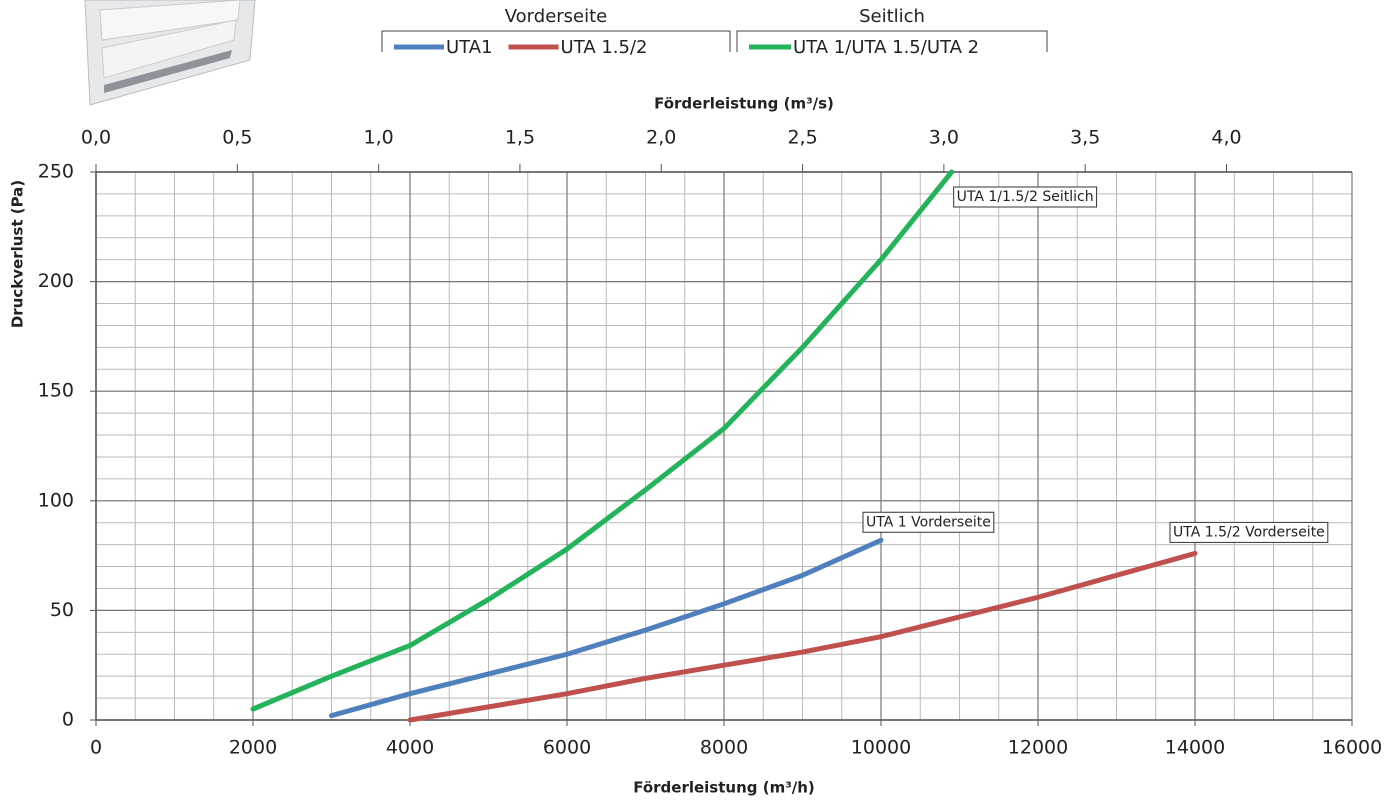 This screenshot has height=802, width=1392. I want to click on y-axis-label: Druckverlust (Pa), so click(18, 254).